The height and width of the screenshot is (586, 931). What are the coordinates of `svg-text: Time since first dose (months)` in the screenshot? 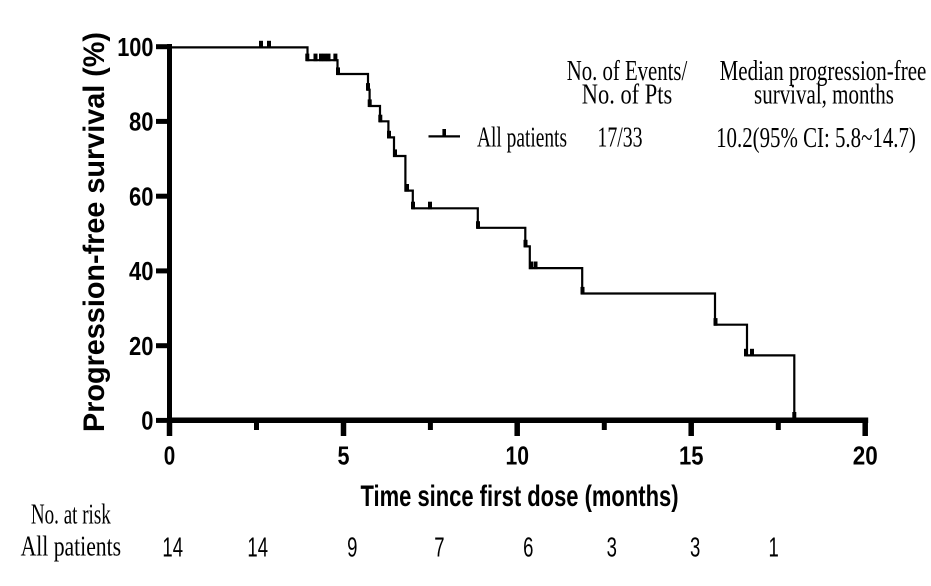 It's located at (520, 496).